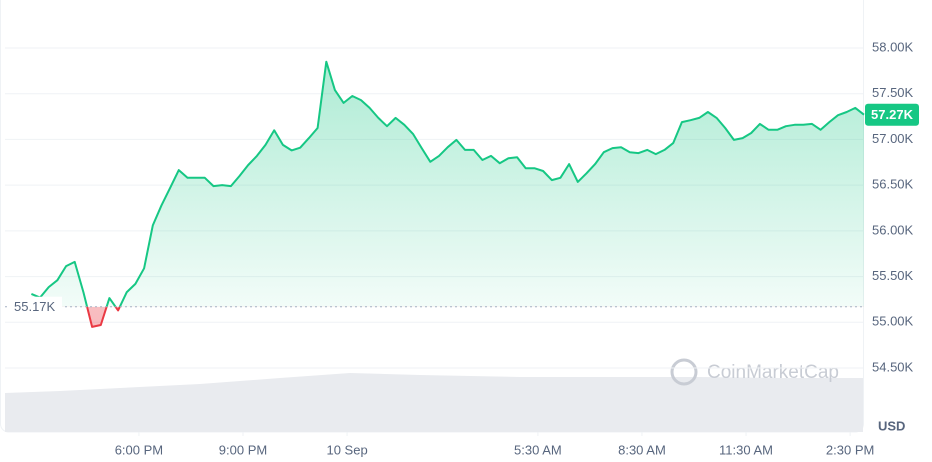  Describe the element at coordinates (139, 449) in the screenshot. I see `x-tick-label: 6:00 PM` at that location.